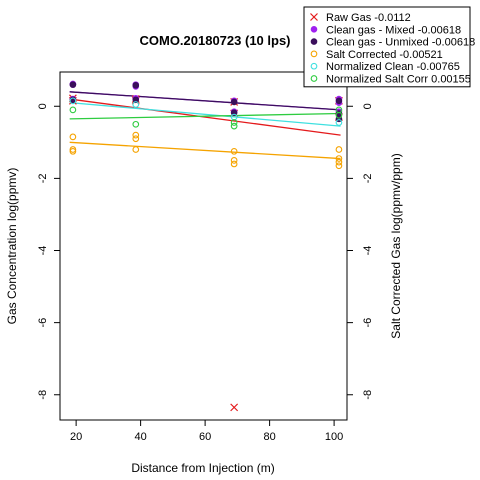 The height and width of the screenshot is (480, 480). Describe the element at coordinates (368, 395) in the screenshot. I see `y-tick-label-right: -8` at that location.